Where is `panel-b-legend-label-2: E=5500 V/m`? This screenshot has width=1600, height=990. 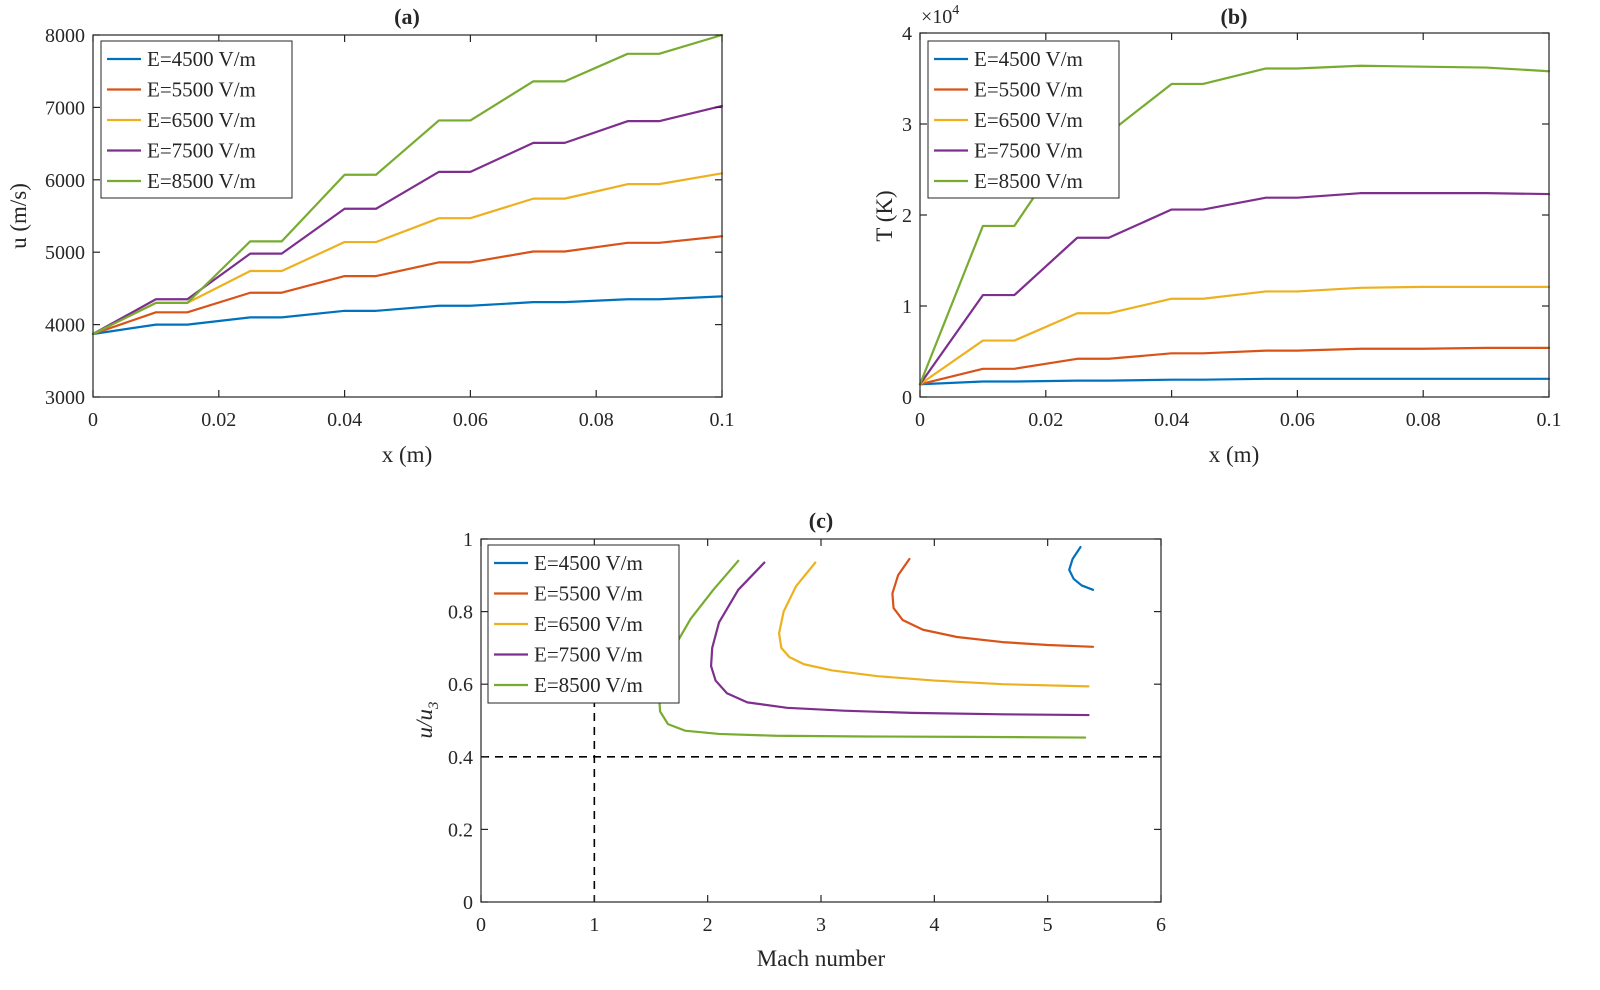 panel-b-legend-label-2: E=5500 V/m is located at coordinates (1028, 90).